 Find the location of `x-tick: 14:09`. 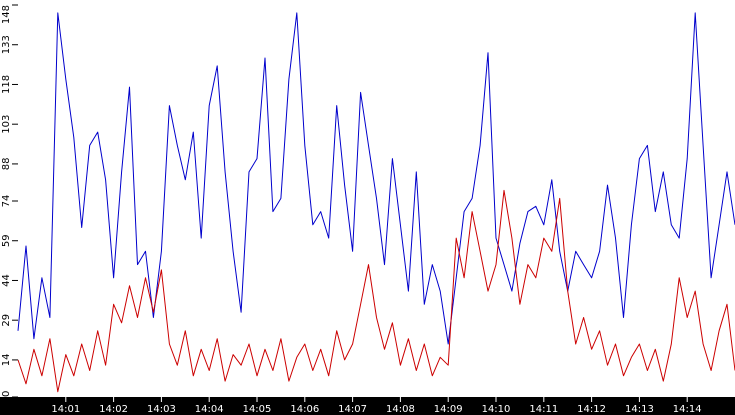

x-tick: 14:09 is located at coordinates (448, 406).